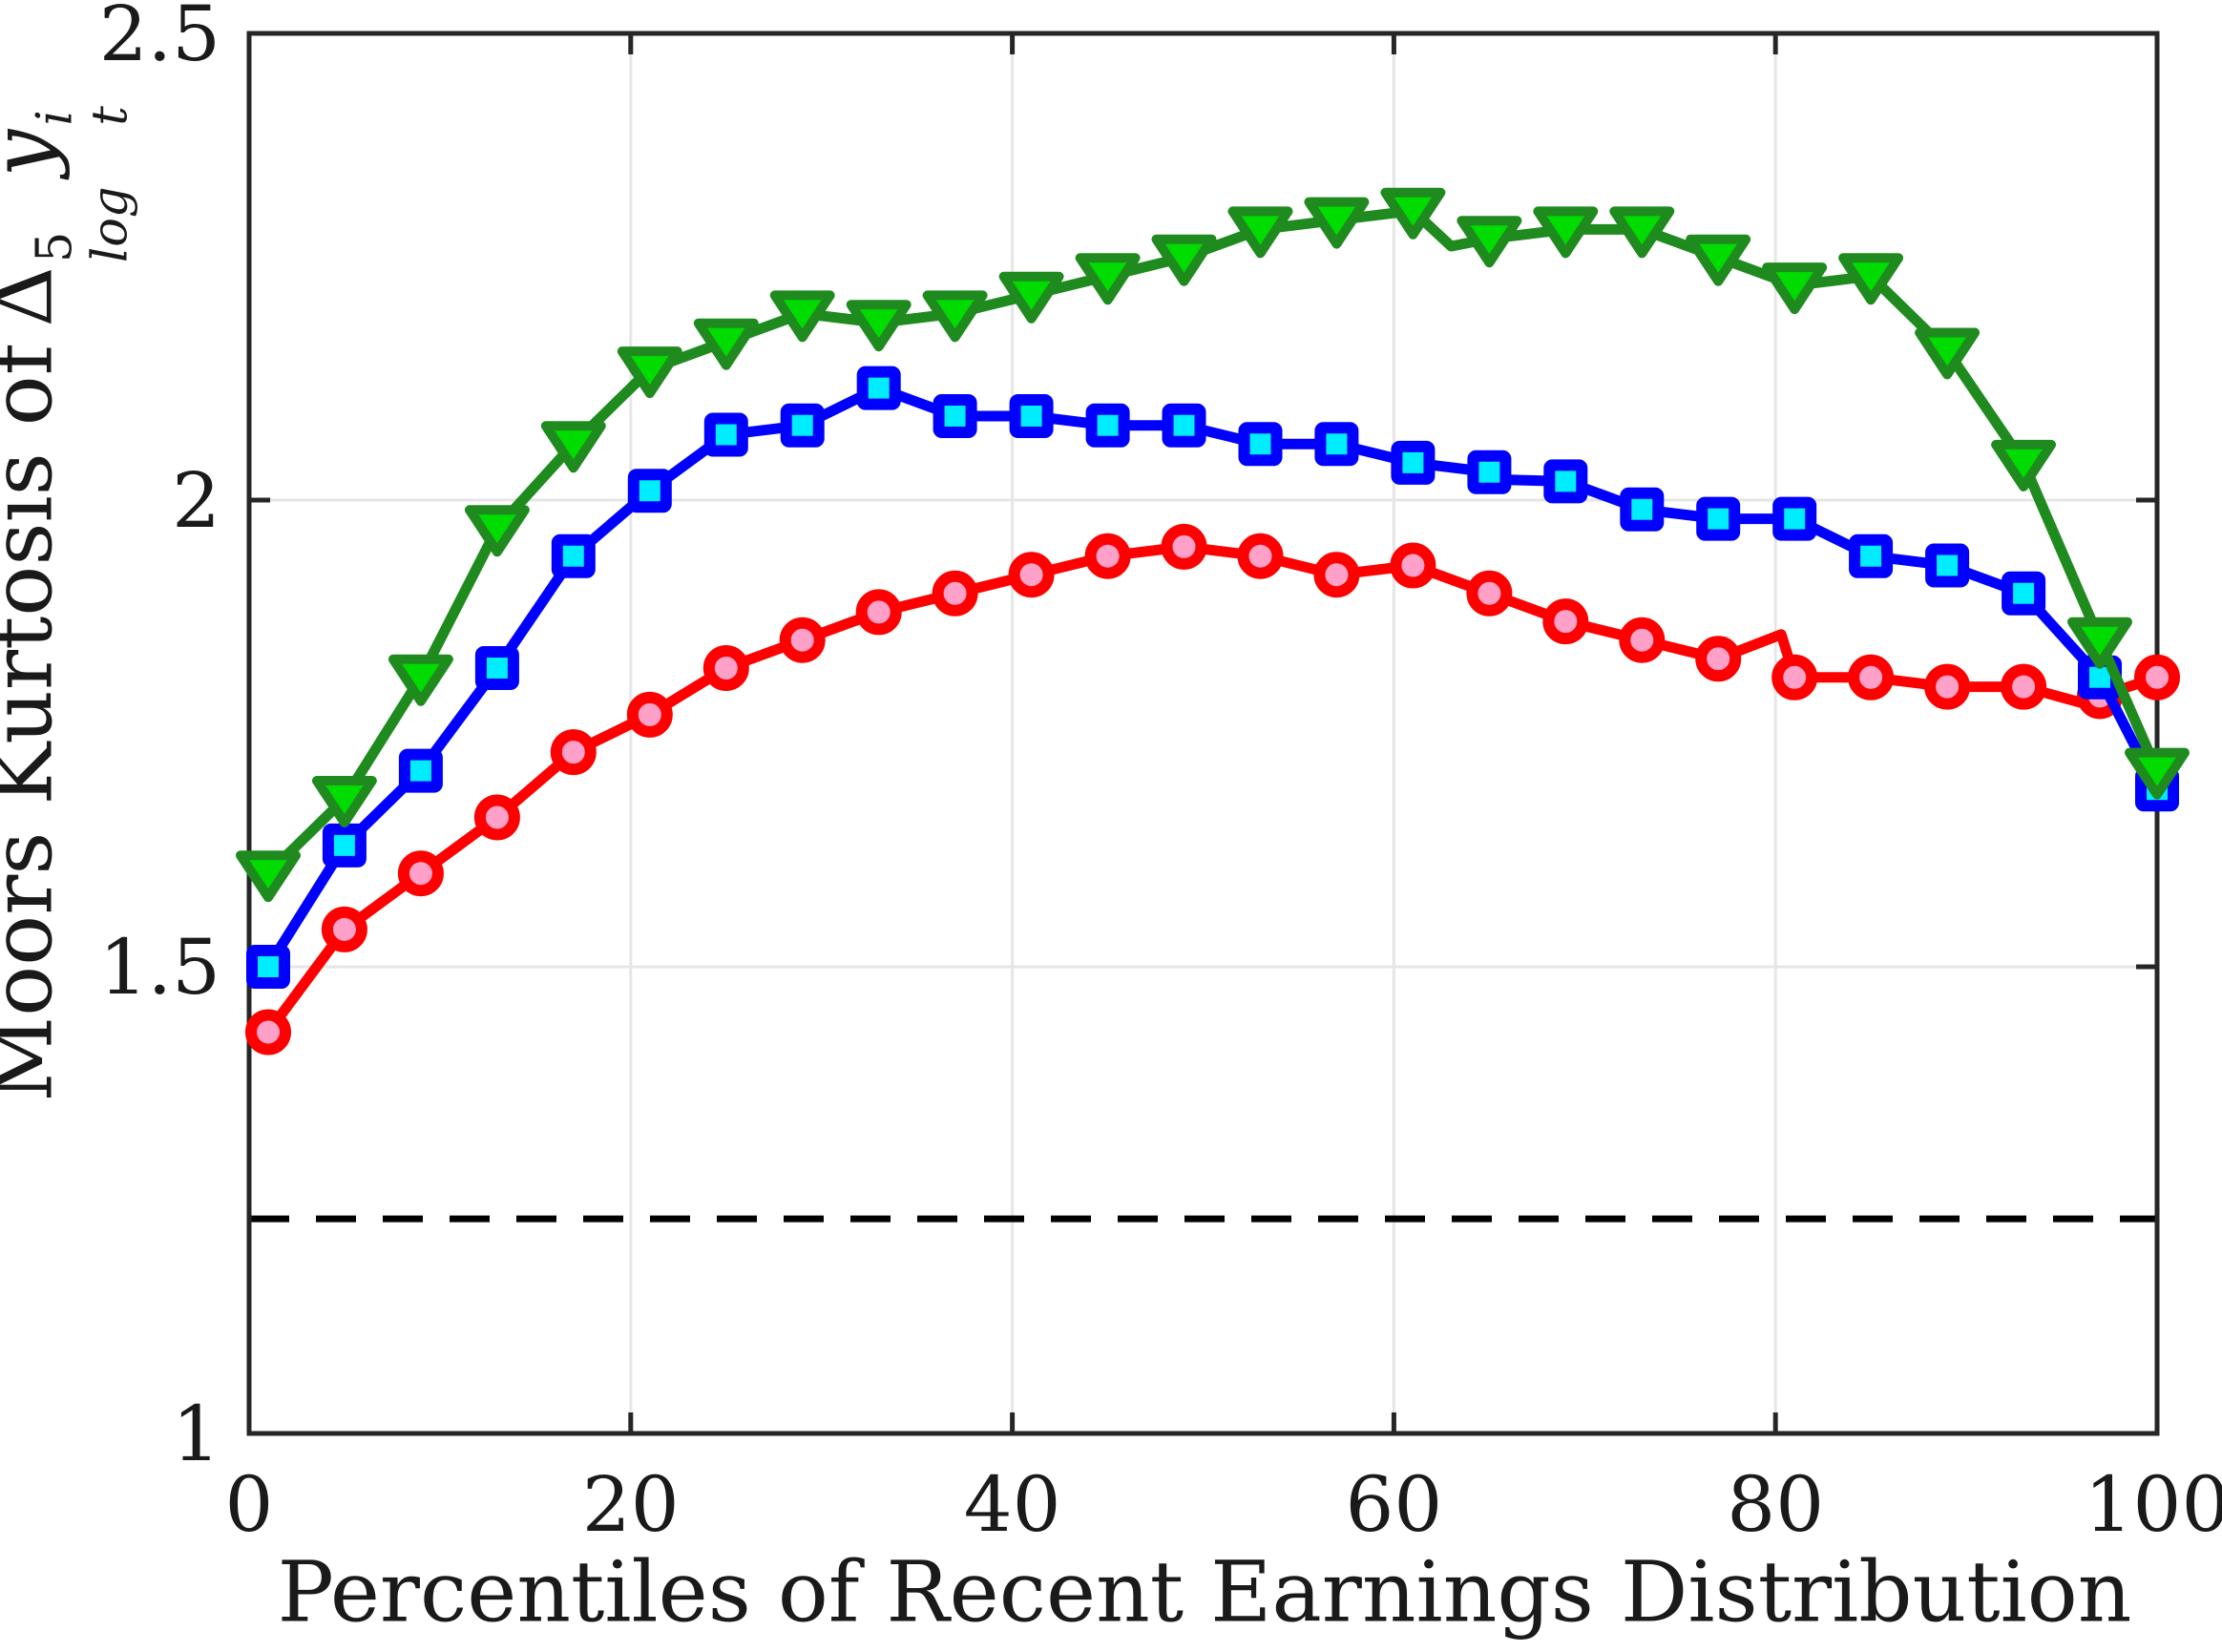  Describe the element at coordinates (1395, 1504) in the screenshot. I see `x-tick-label: 60` at that location.